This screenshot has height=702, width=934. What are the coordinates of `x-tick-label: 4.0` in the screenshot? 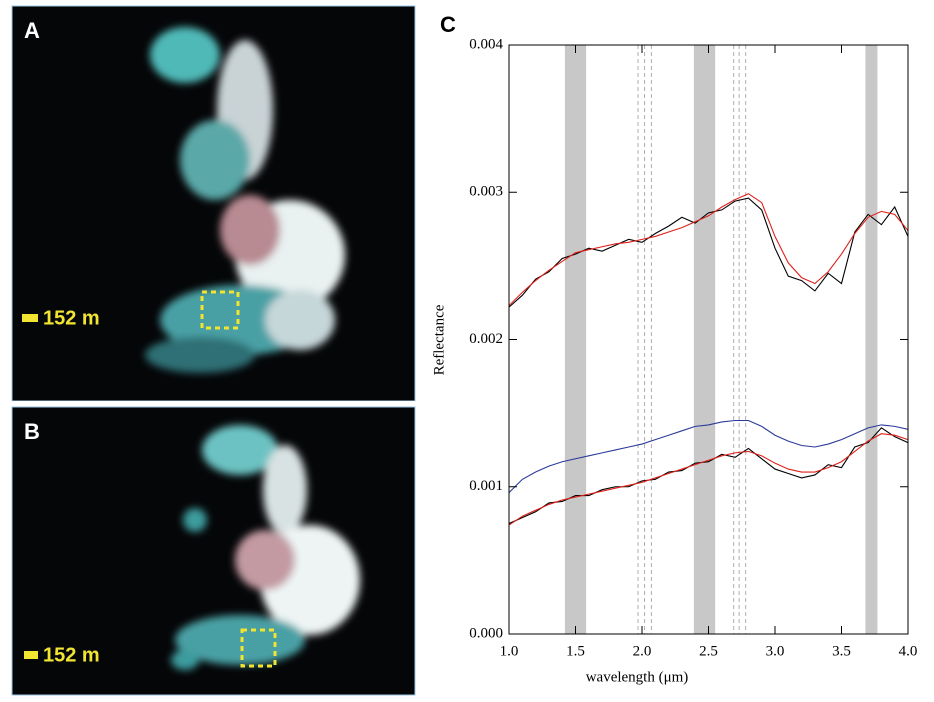 It's located at (908, 651).